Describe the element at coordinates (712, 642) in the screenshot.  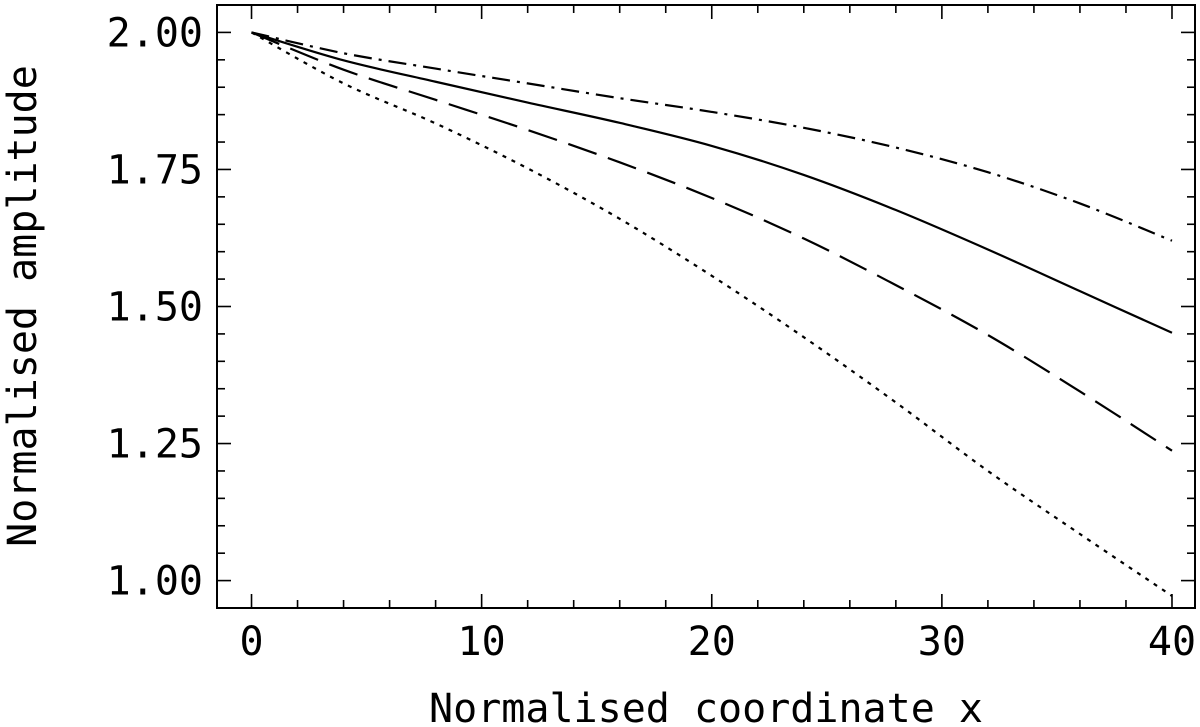
I see `x-tick-label: 20` at that location.